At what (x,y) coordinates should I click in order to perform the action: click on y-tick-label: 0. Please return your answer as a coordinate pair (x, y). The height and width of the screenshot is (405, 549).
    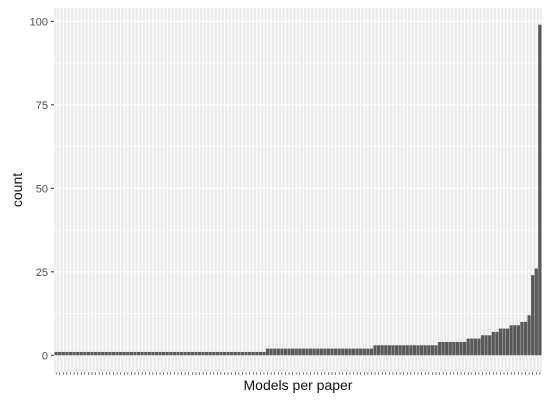
    Looking at the image, I should click on (45, 356).